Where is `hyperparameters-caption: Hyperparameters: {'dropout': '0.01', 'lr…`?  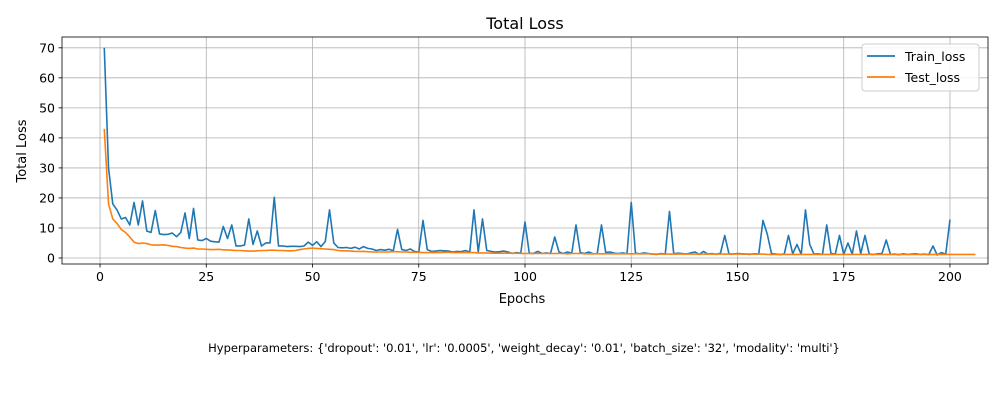
hyperparameters-caption: Hyperparameters: {'dropout': '0.01', 'lr… is located at coordinates (524, 348).